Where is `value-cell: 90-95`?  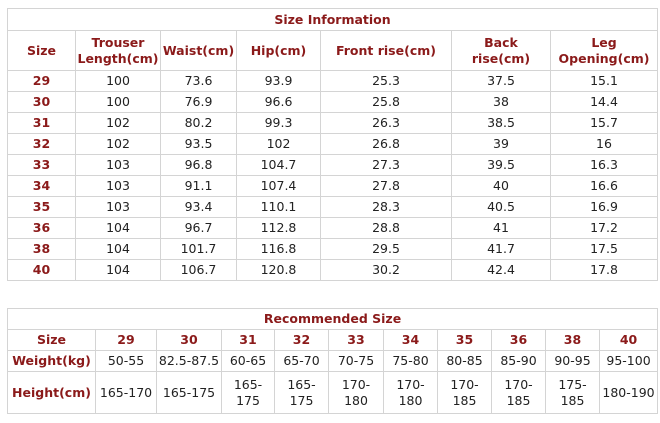
value-cell: 90-95 is located at coordinates (572, 361).